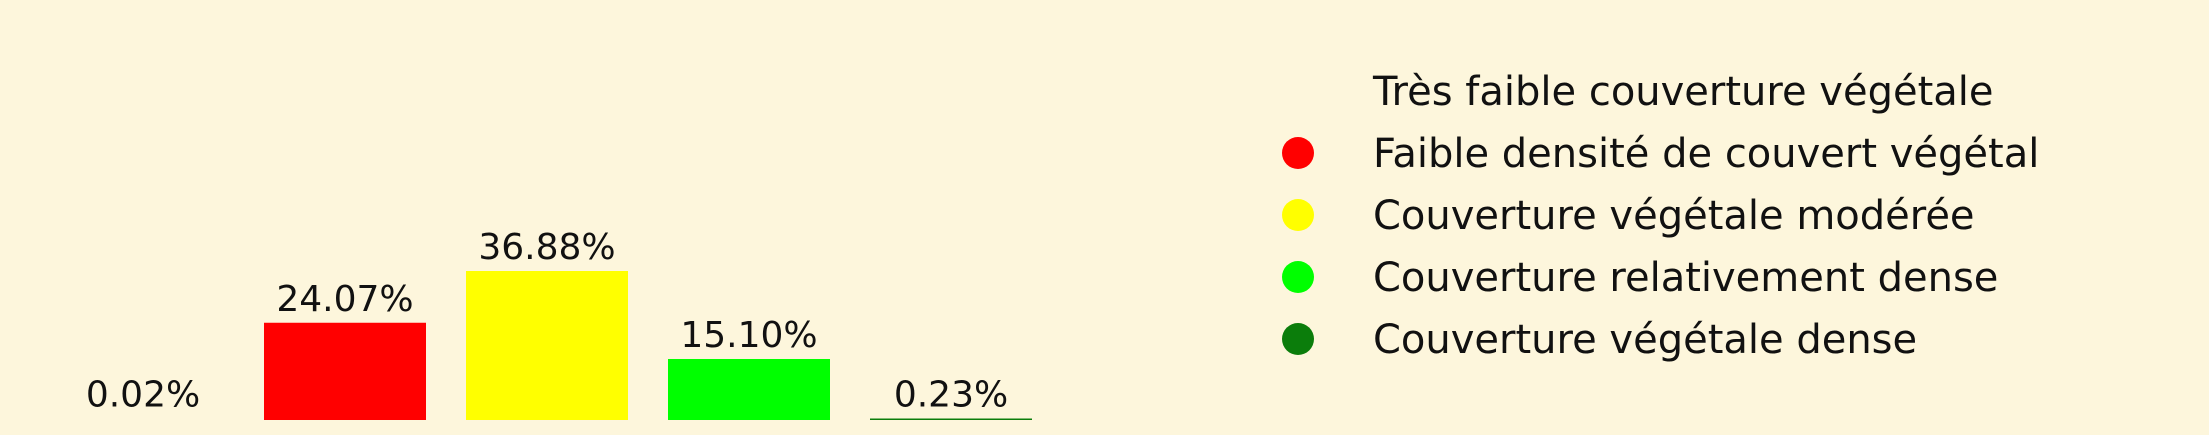  I want to click on bar-value-label: 0.02%, so click(143, 395).